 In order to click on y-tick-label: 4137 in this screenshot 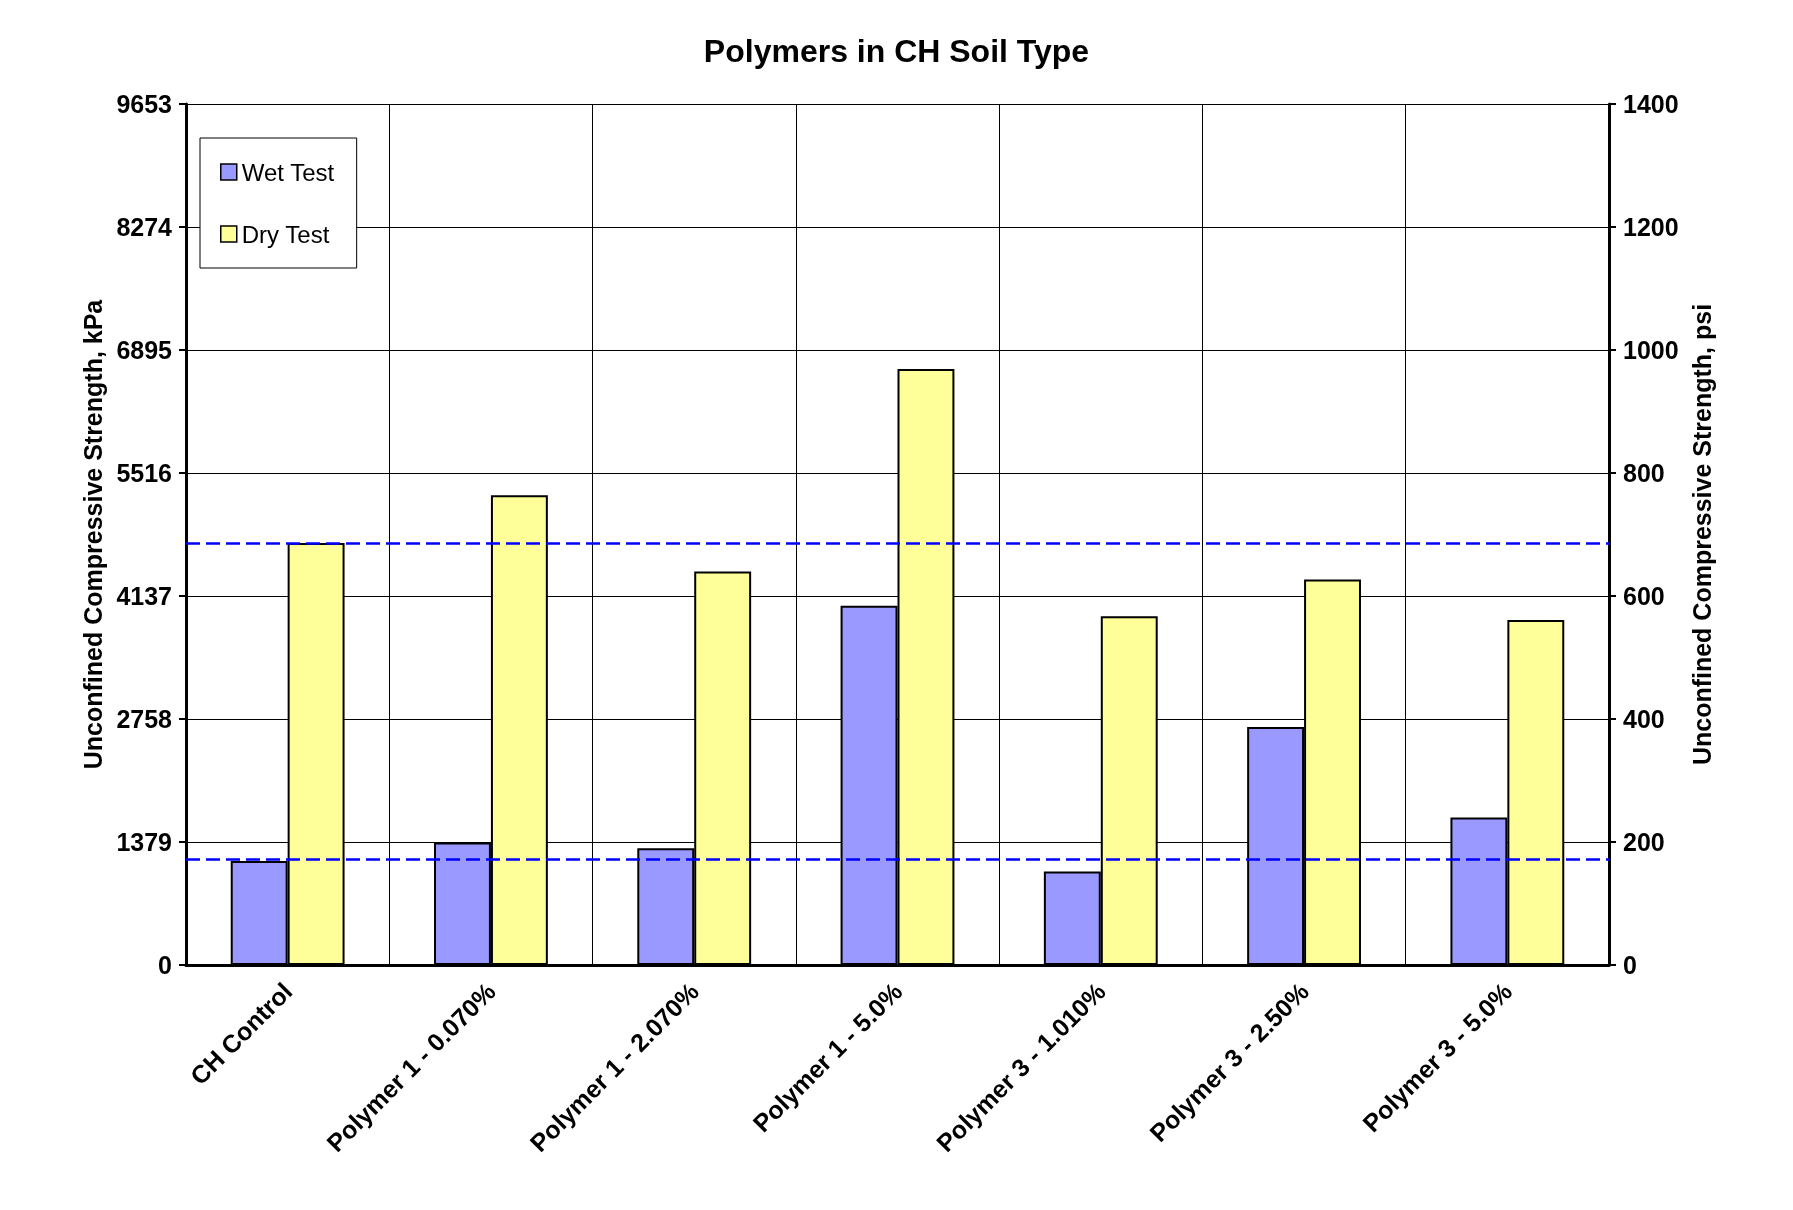, I will do `click(144, 596)`.